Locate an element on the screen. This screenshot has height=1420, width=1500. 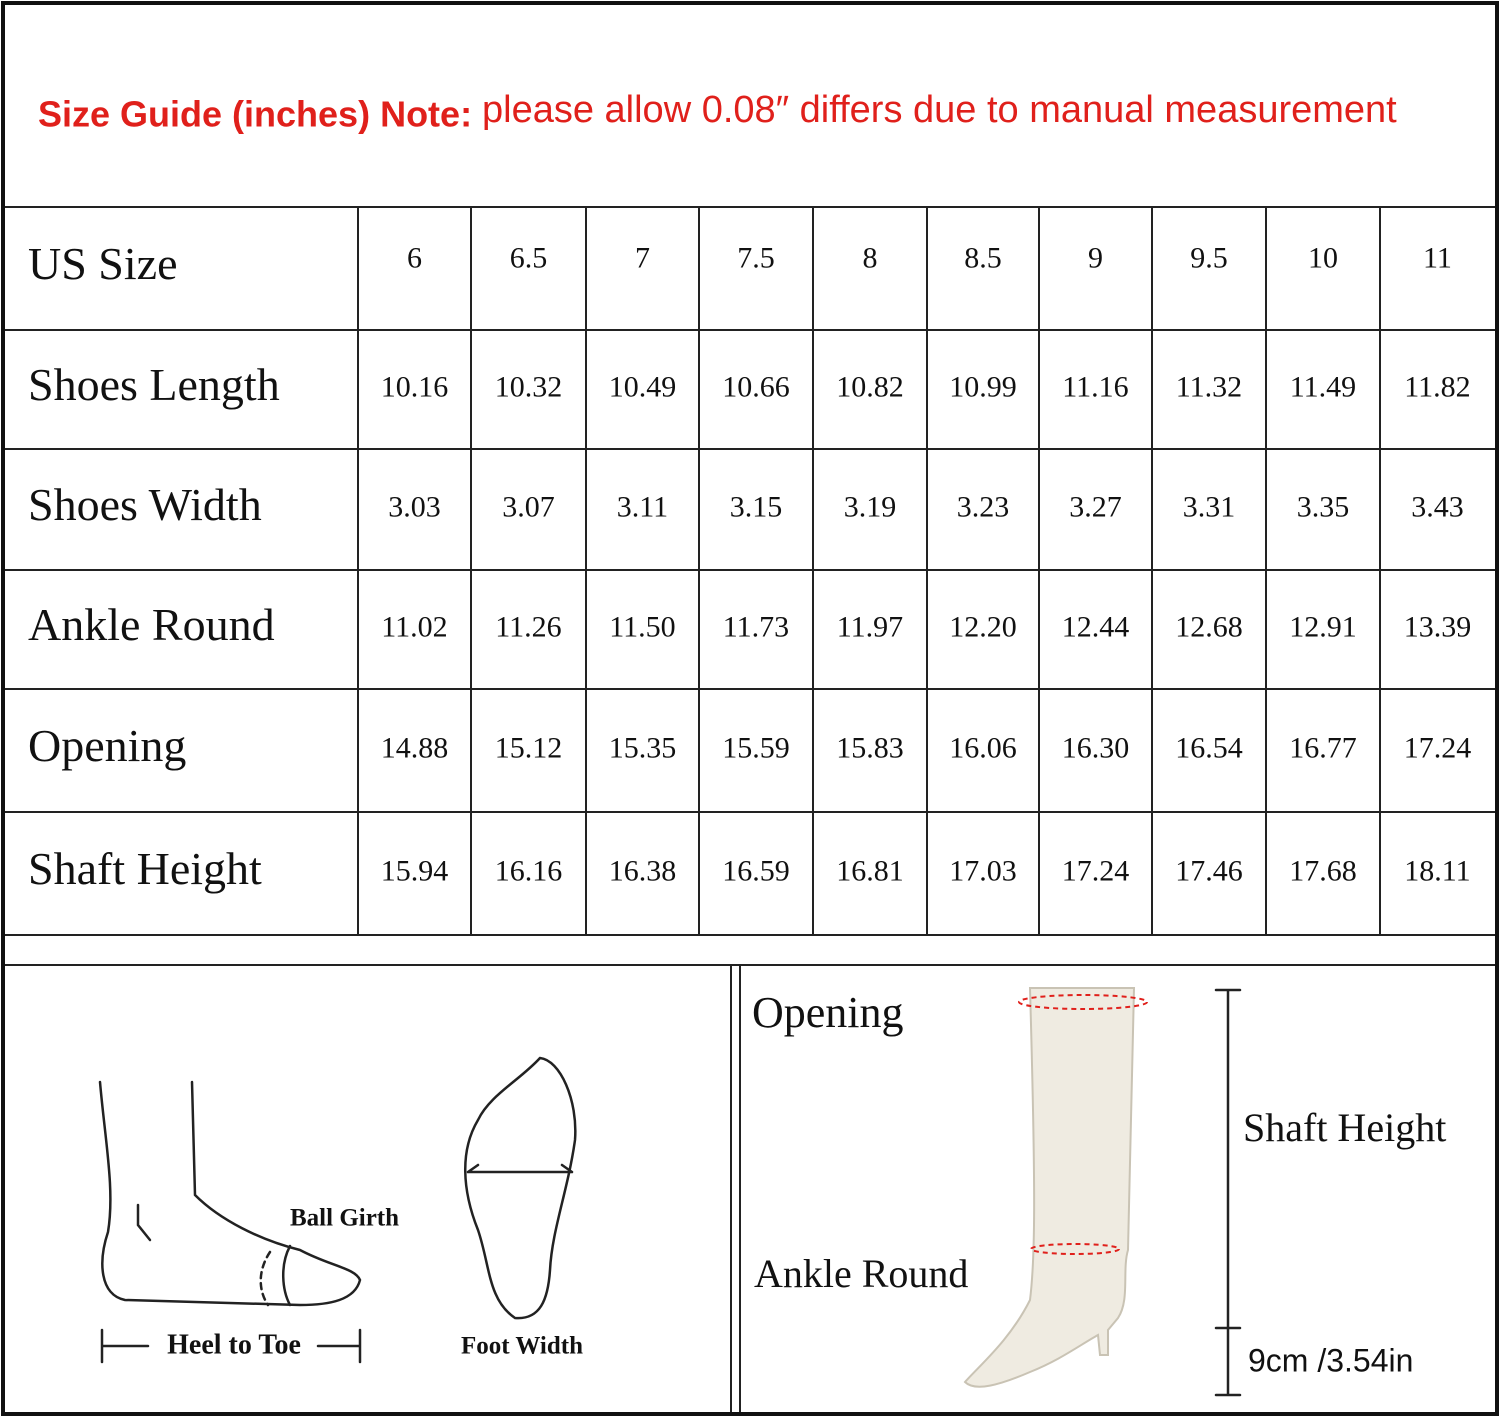
cell: 3.35 is located at coordinates (1323, 506).